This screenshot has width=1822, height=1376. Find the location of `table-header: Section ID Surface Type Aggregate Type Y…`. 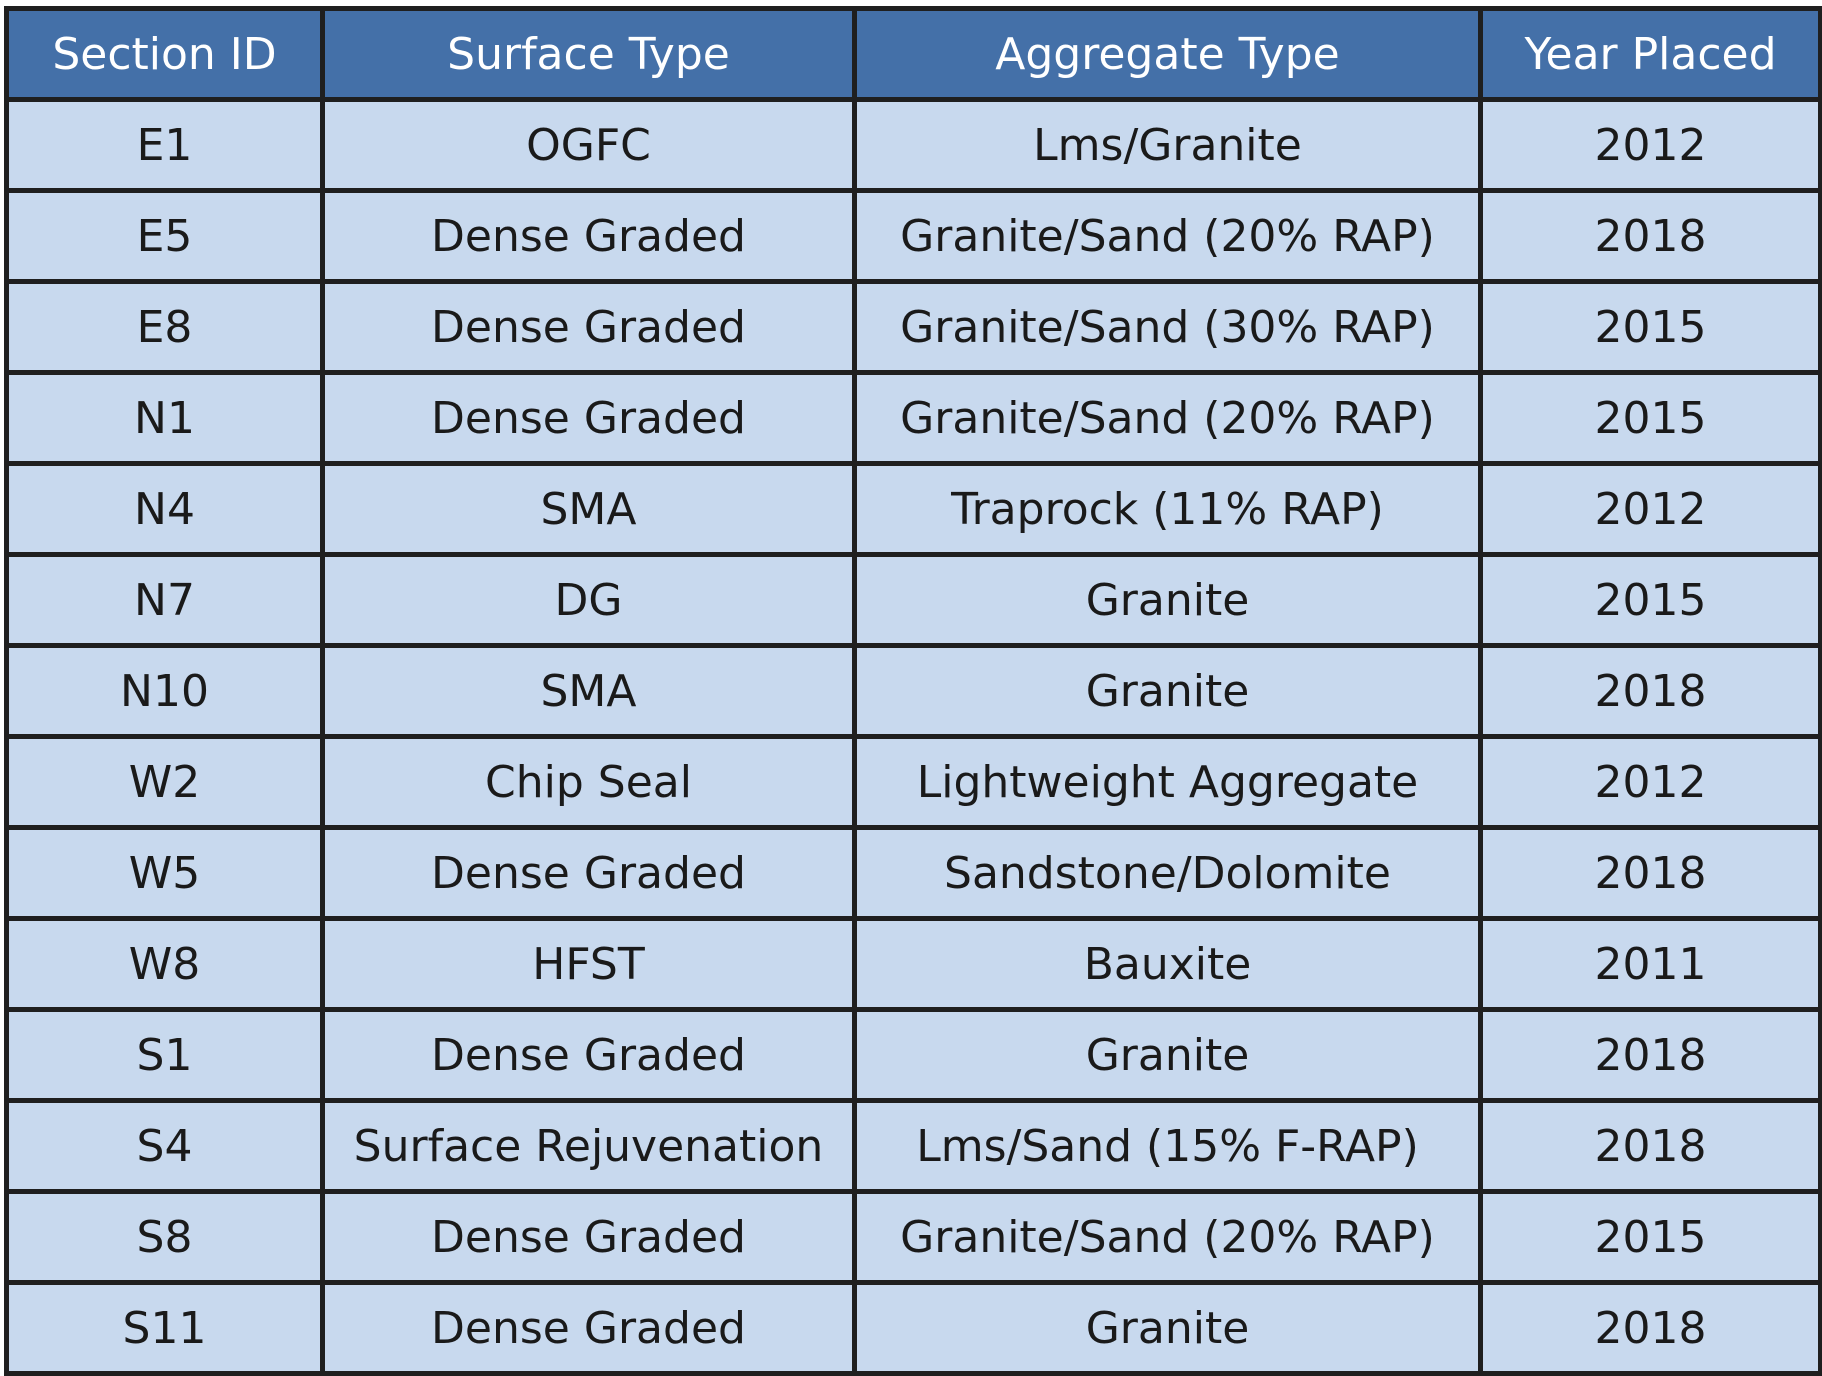

table-header: Section ID Surface Type Aggregate Type Y… is located at coordinates (913, 54).